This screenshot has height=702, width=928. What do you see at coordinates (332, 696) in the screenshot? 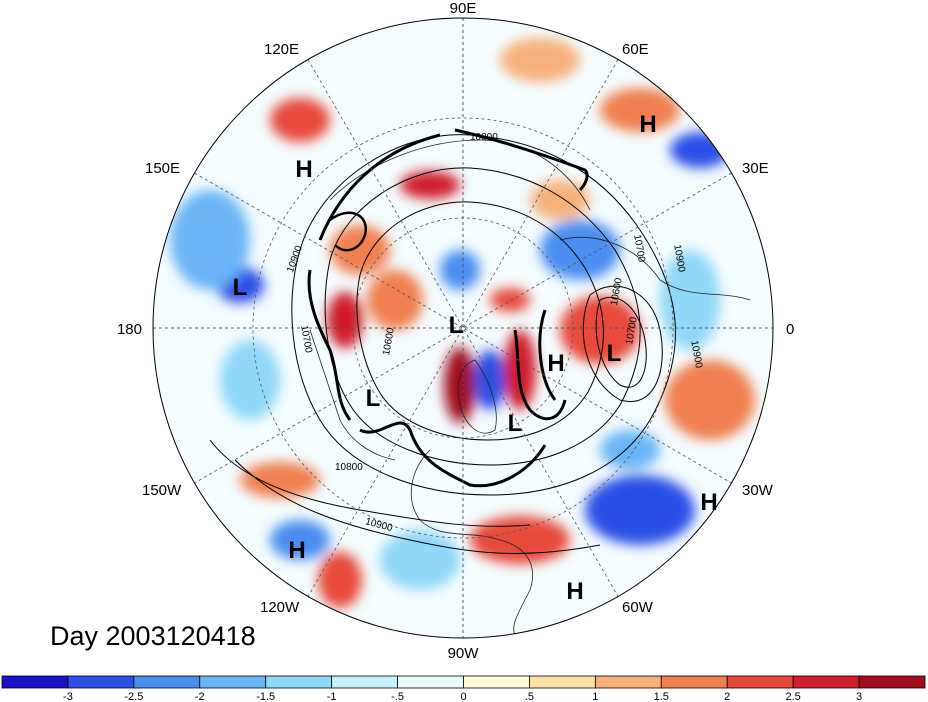
I see `colorbar-tick-label: -1` at bounding box center [332, 696].